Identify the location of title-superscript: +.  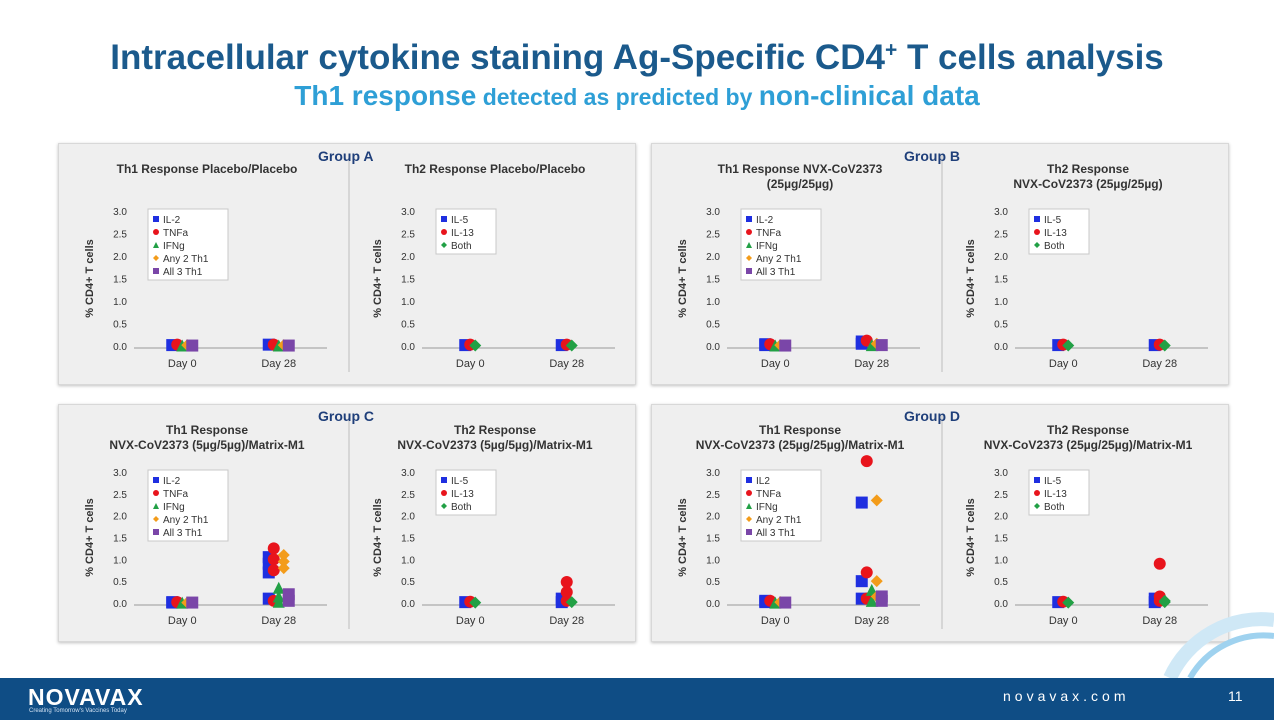
(891, 50).